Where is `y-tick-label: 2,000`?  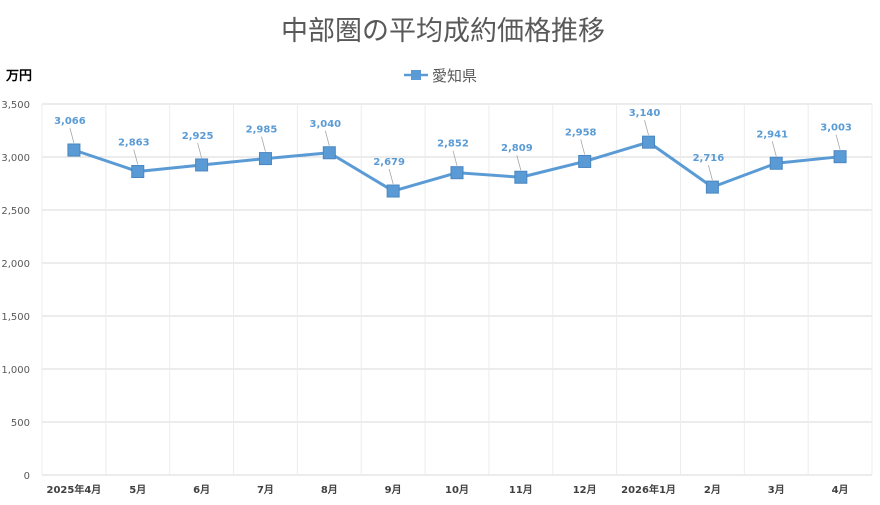
y-tick-label: 2,000 is located at coordinates (15, 264).